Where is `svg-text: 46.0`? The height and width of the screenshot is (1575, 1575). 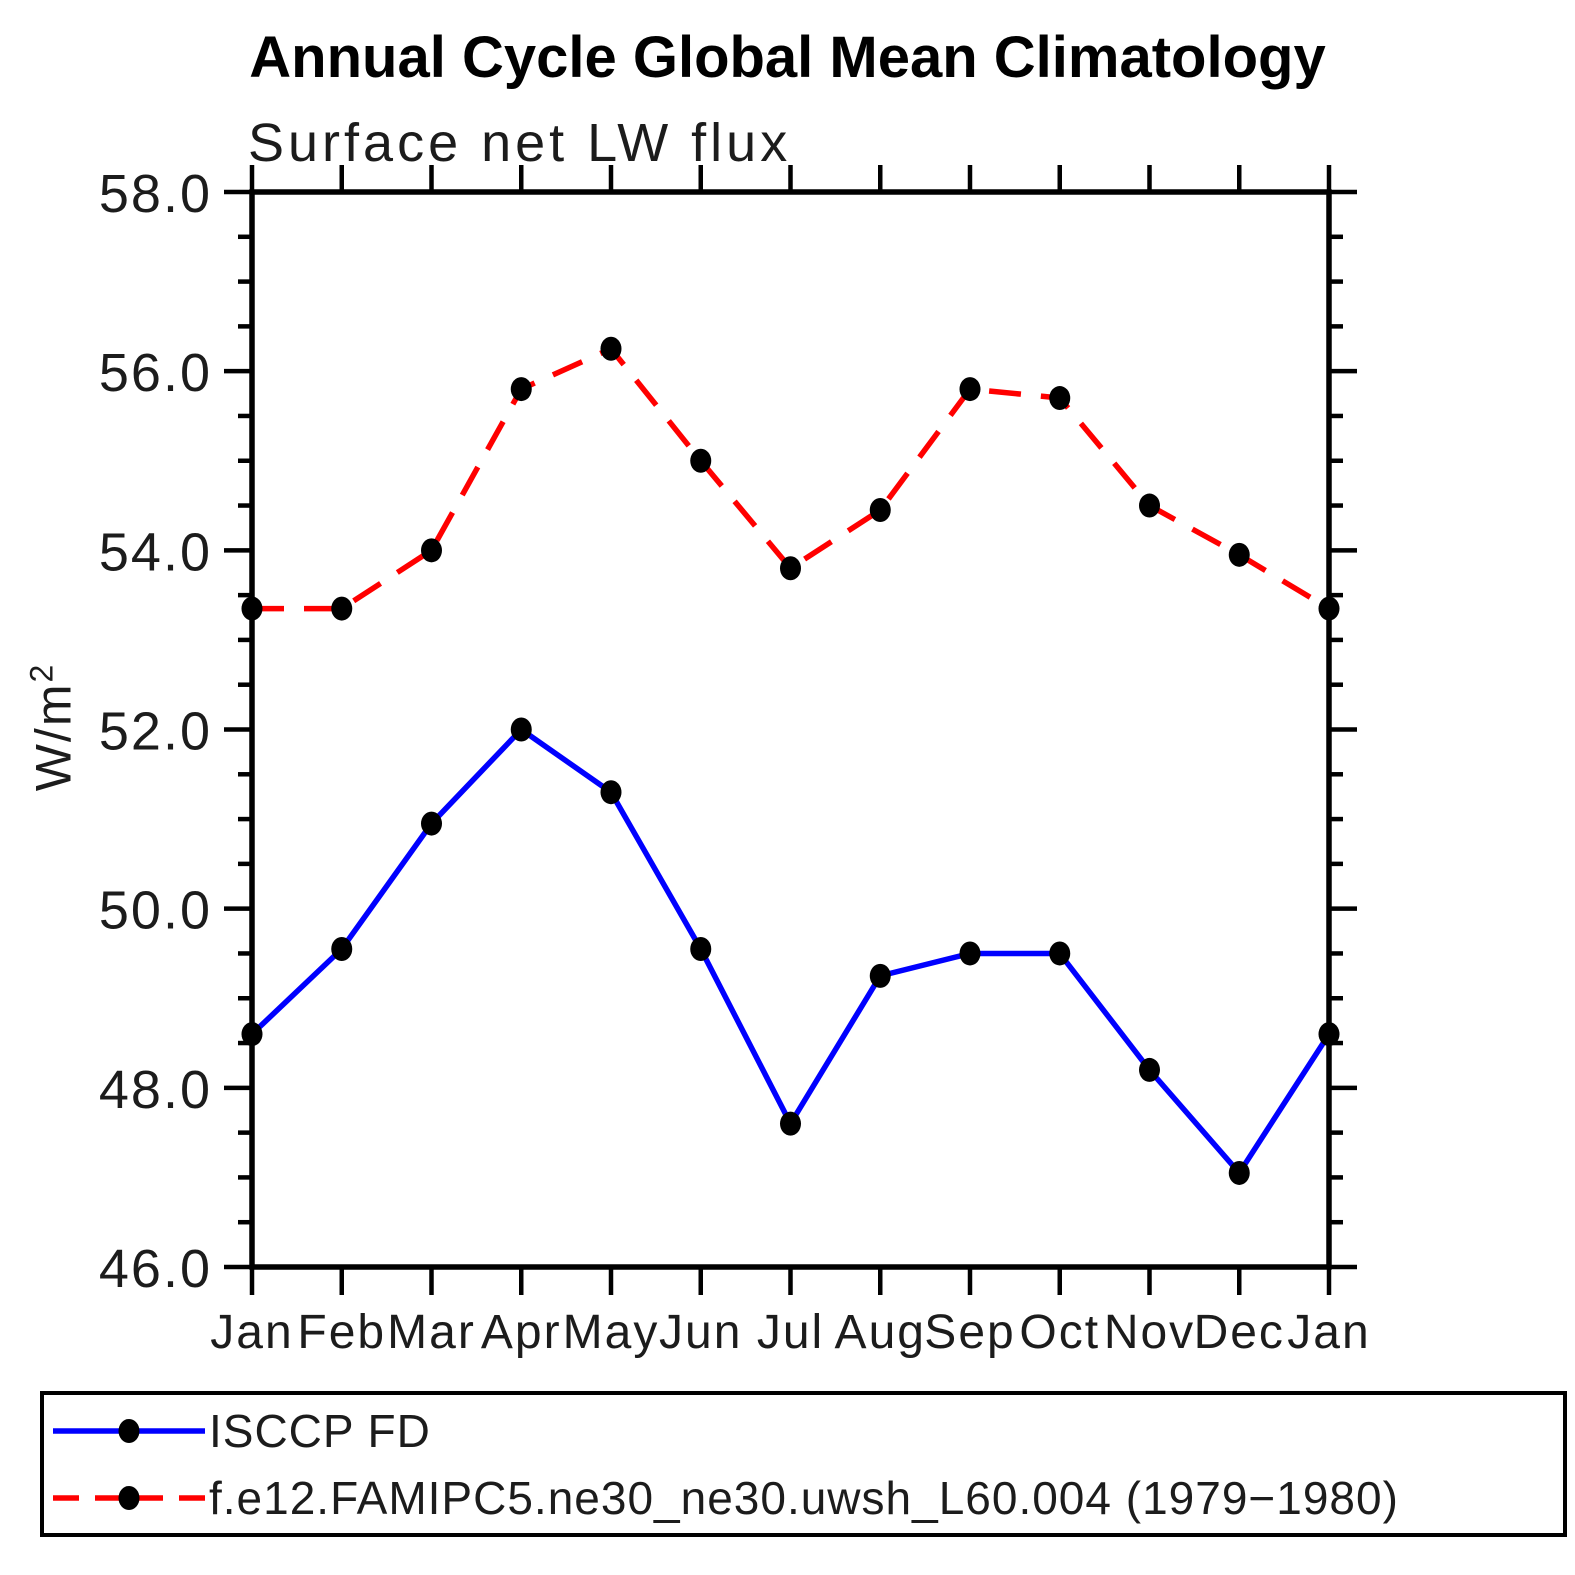
svg-text: 46.0 is located at coordinates (155, 1269).